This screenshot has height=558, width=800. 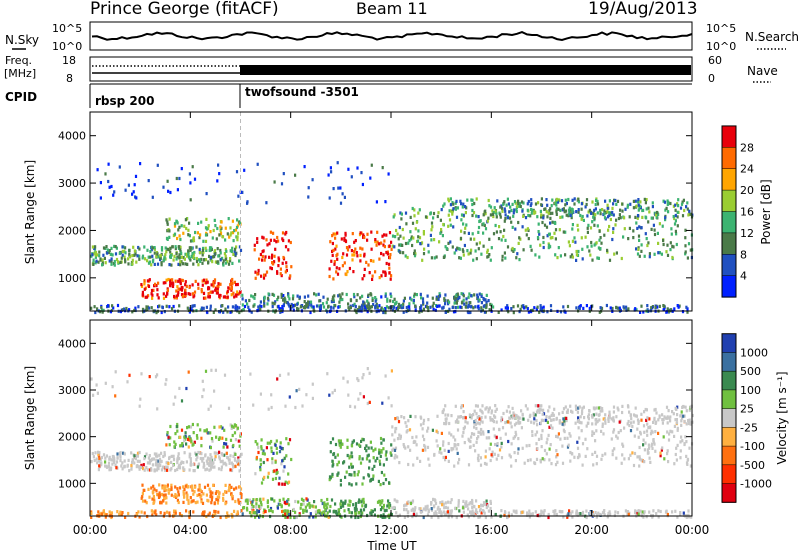 What do you see at coordinates (729, 418) in the screenshot?
I see `colorbar-frame` at bounding box center [729, 418].